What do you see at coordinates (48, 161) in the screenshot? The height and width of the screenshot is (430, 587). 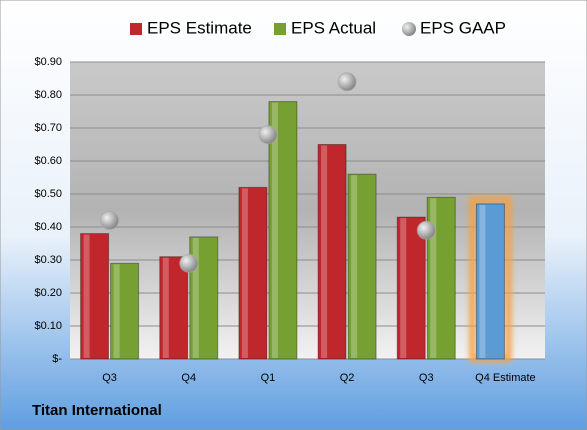 I see `y-tick-label: $0.60` at bounding box center [48, 161].